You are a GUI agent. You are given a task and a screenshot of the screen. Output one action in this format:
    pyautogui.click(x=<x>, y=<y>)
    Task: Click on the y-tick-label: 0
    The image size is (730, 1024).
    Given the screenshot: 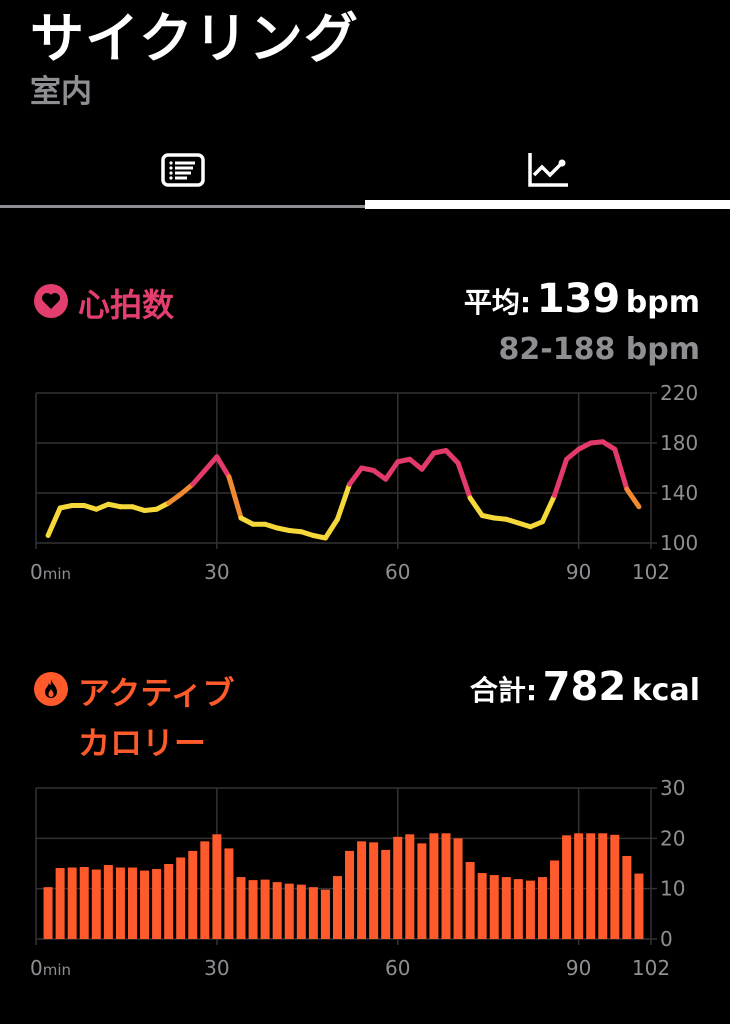 What is the action you would take?
    pyautogui.click(x=666, y=939)
    